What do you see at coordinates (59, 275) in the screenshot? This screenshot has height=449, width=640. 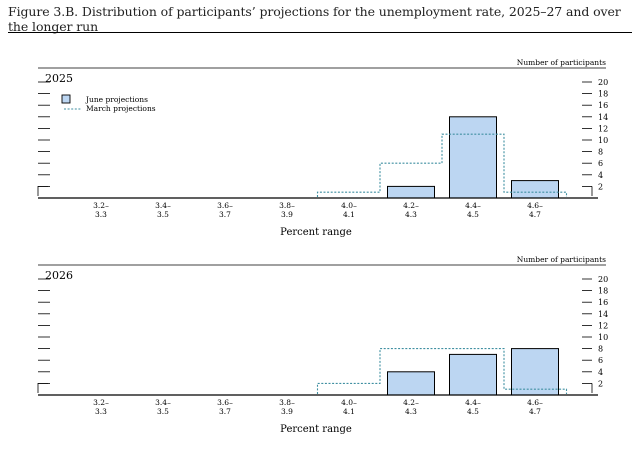 I see `panel-title: 2026` at bounding box center [59, 275].